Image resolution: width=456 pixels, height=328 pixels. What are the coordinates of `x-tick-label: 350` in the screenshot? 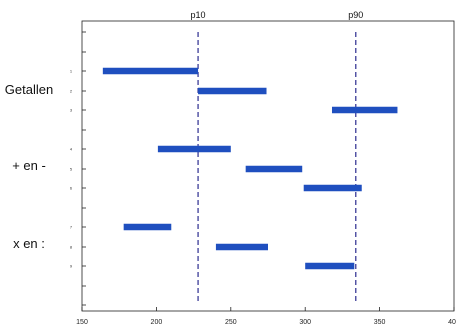 It's located at (380, 322).